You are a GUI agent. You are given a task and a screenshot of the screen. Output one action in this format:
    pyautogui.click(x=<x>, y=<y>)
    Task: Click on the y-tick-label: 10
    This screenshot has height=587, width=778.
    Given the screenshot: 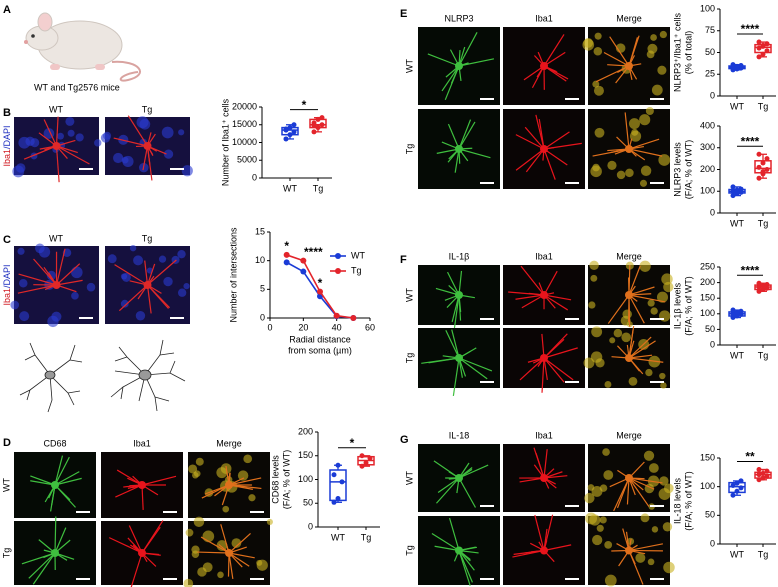 What is the action you would take?
    pyautogui.click(x=260, y=260)
    